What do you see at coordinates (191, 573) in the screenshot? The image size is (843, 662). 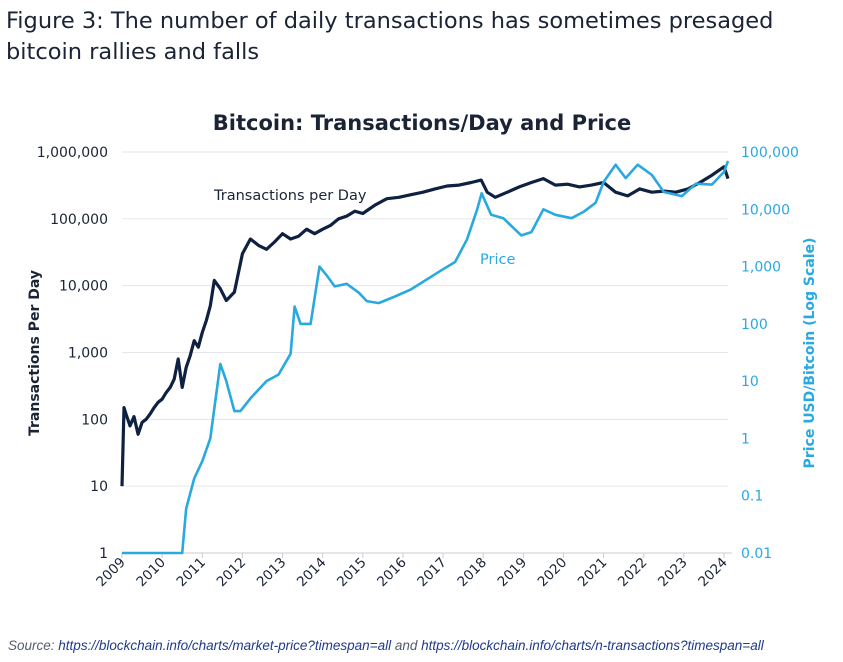 I see `x-tick-label: 2011` at bounding box center [191, 573].